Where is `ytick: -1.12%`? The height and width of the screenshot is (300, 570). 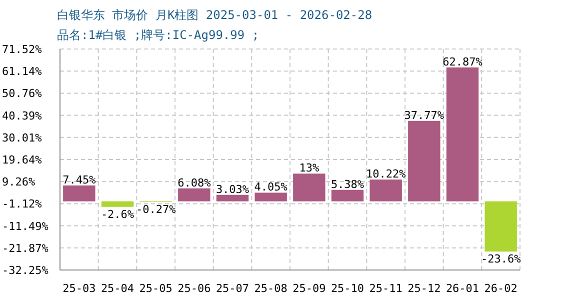 ytick: -1.12% is located at coordinates (22, 204).